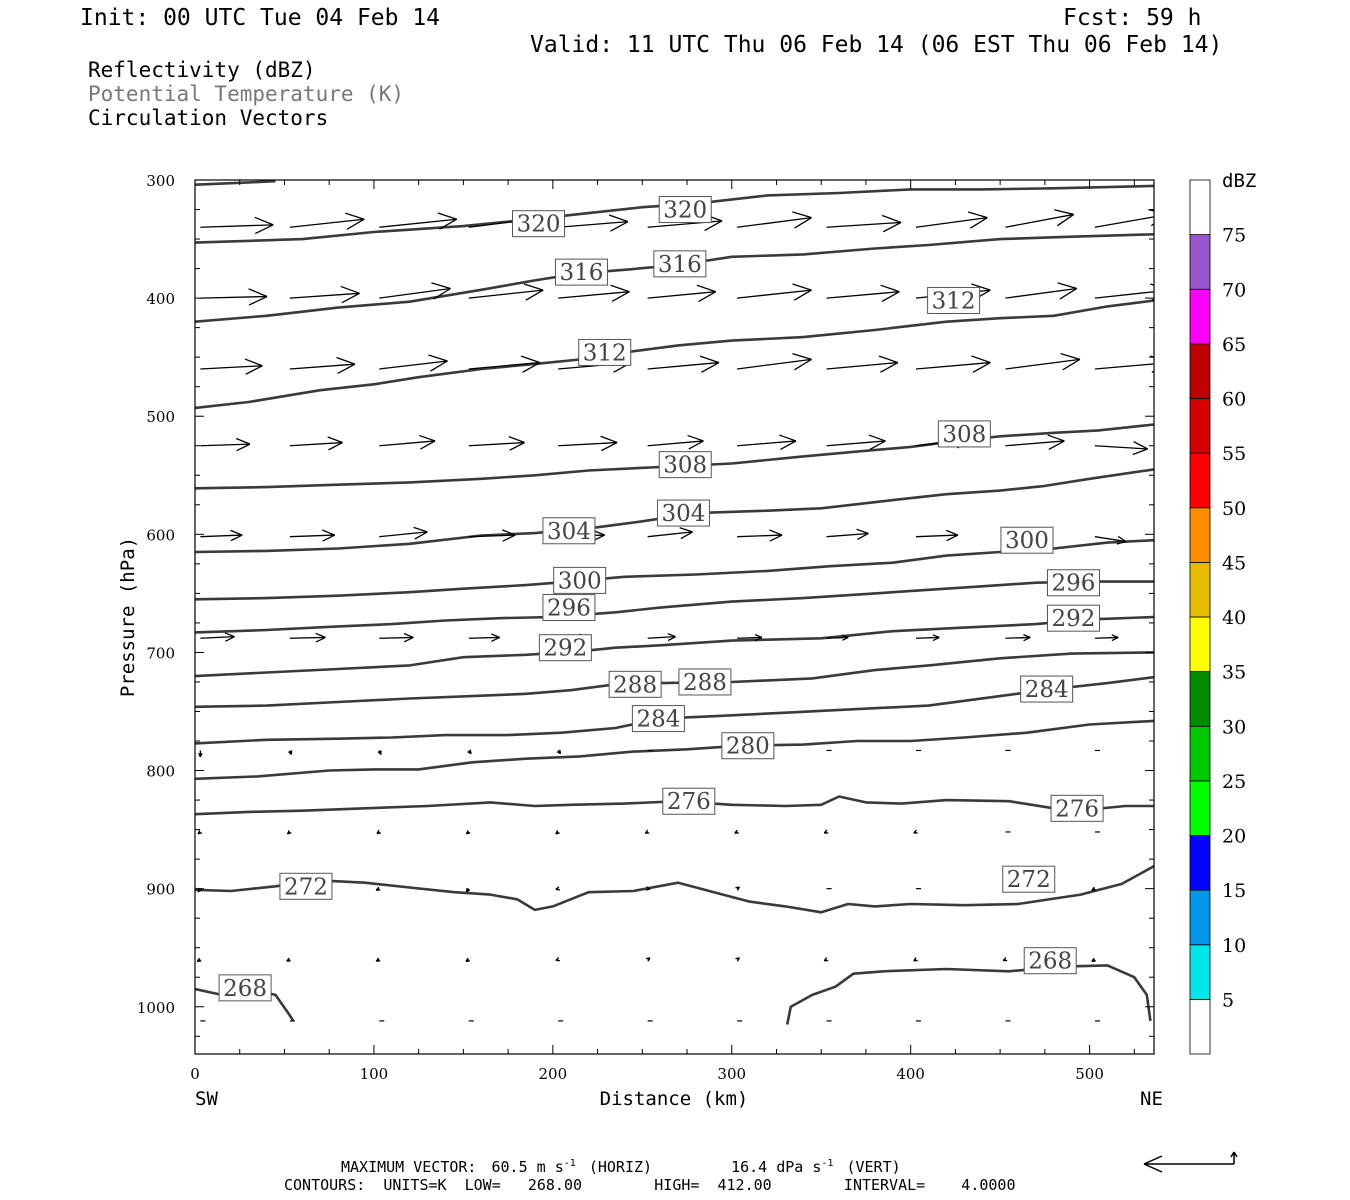 This screenshot has height=1200, width=1350. What do you see at coordinates (1234, 290) in the screenshot?
I see `colorbar-level-70: 70` at bounding box center [1234, 290].